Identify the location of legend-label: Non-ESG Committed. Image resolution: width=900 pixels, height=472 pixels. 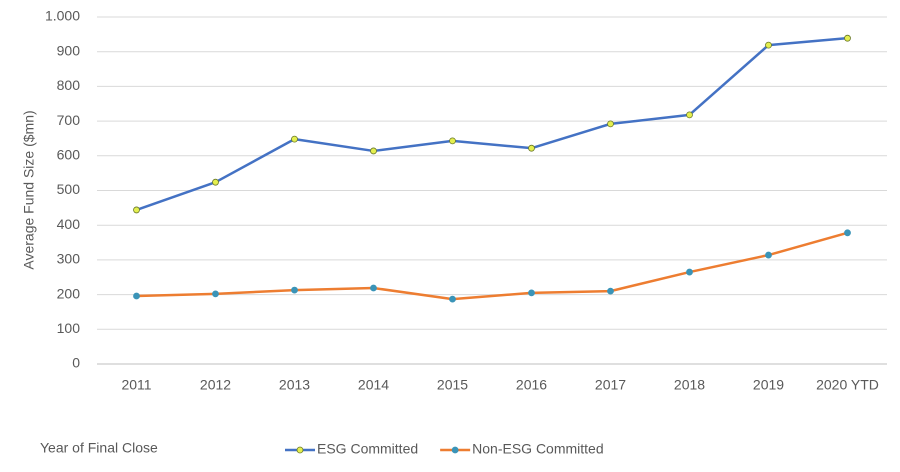
(537, 449).